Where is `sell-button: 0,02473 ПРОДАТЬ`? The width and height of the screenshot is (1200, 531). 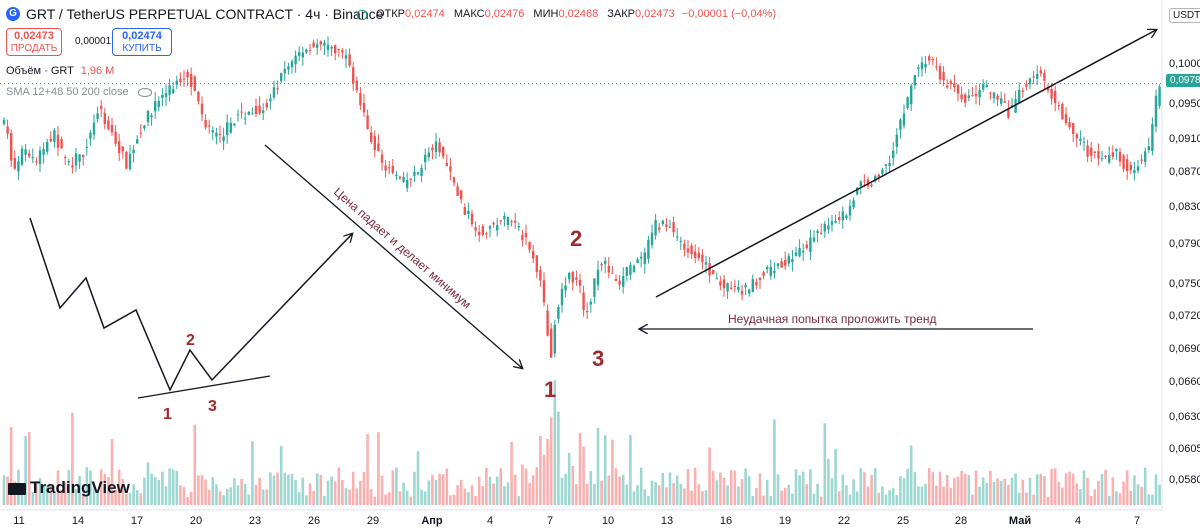
sell-button: 0,02473 ПРОДАТЬ is located at coordinates (34, 42).